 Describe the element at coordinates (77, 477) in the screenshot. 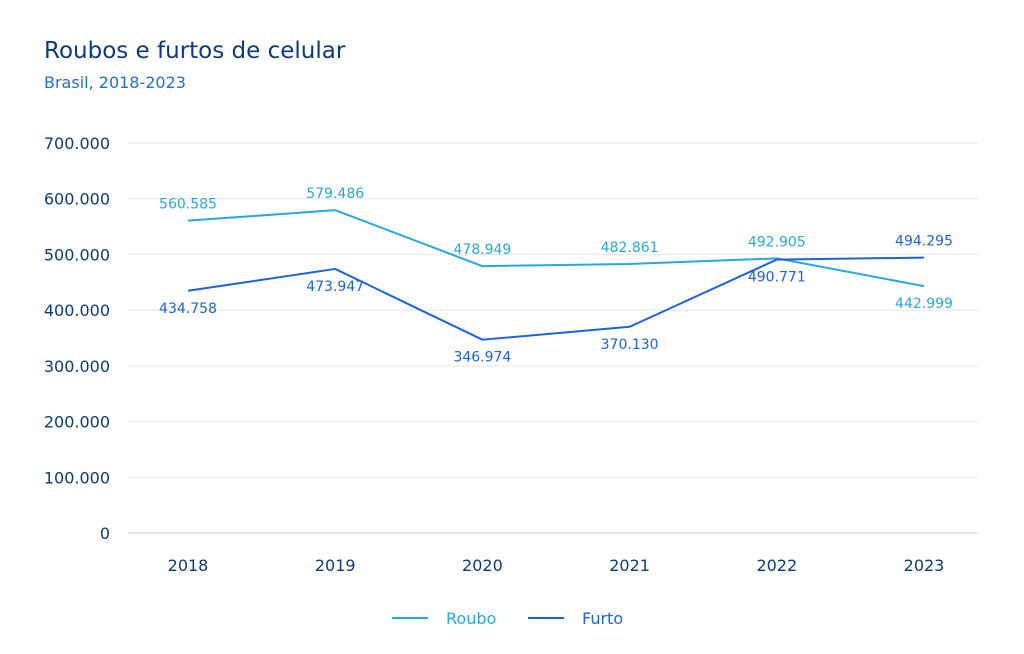

I see `y-tick-label: 100.000` at that location.